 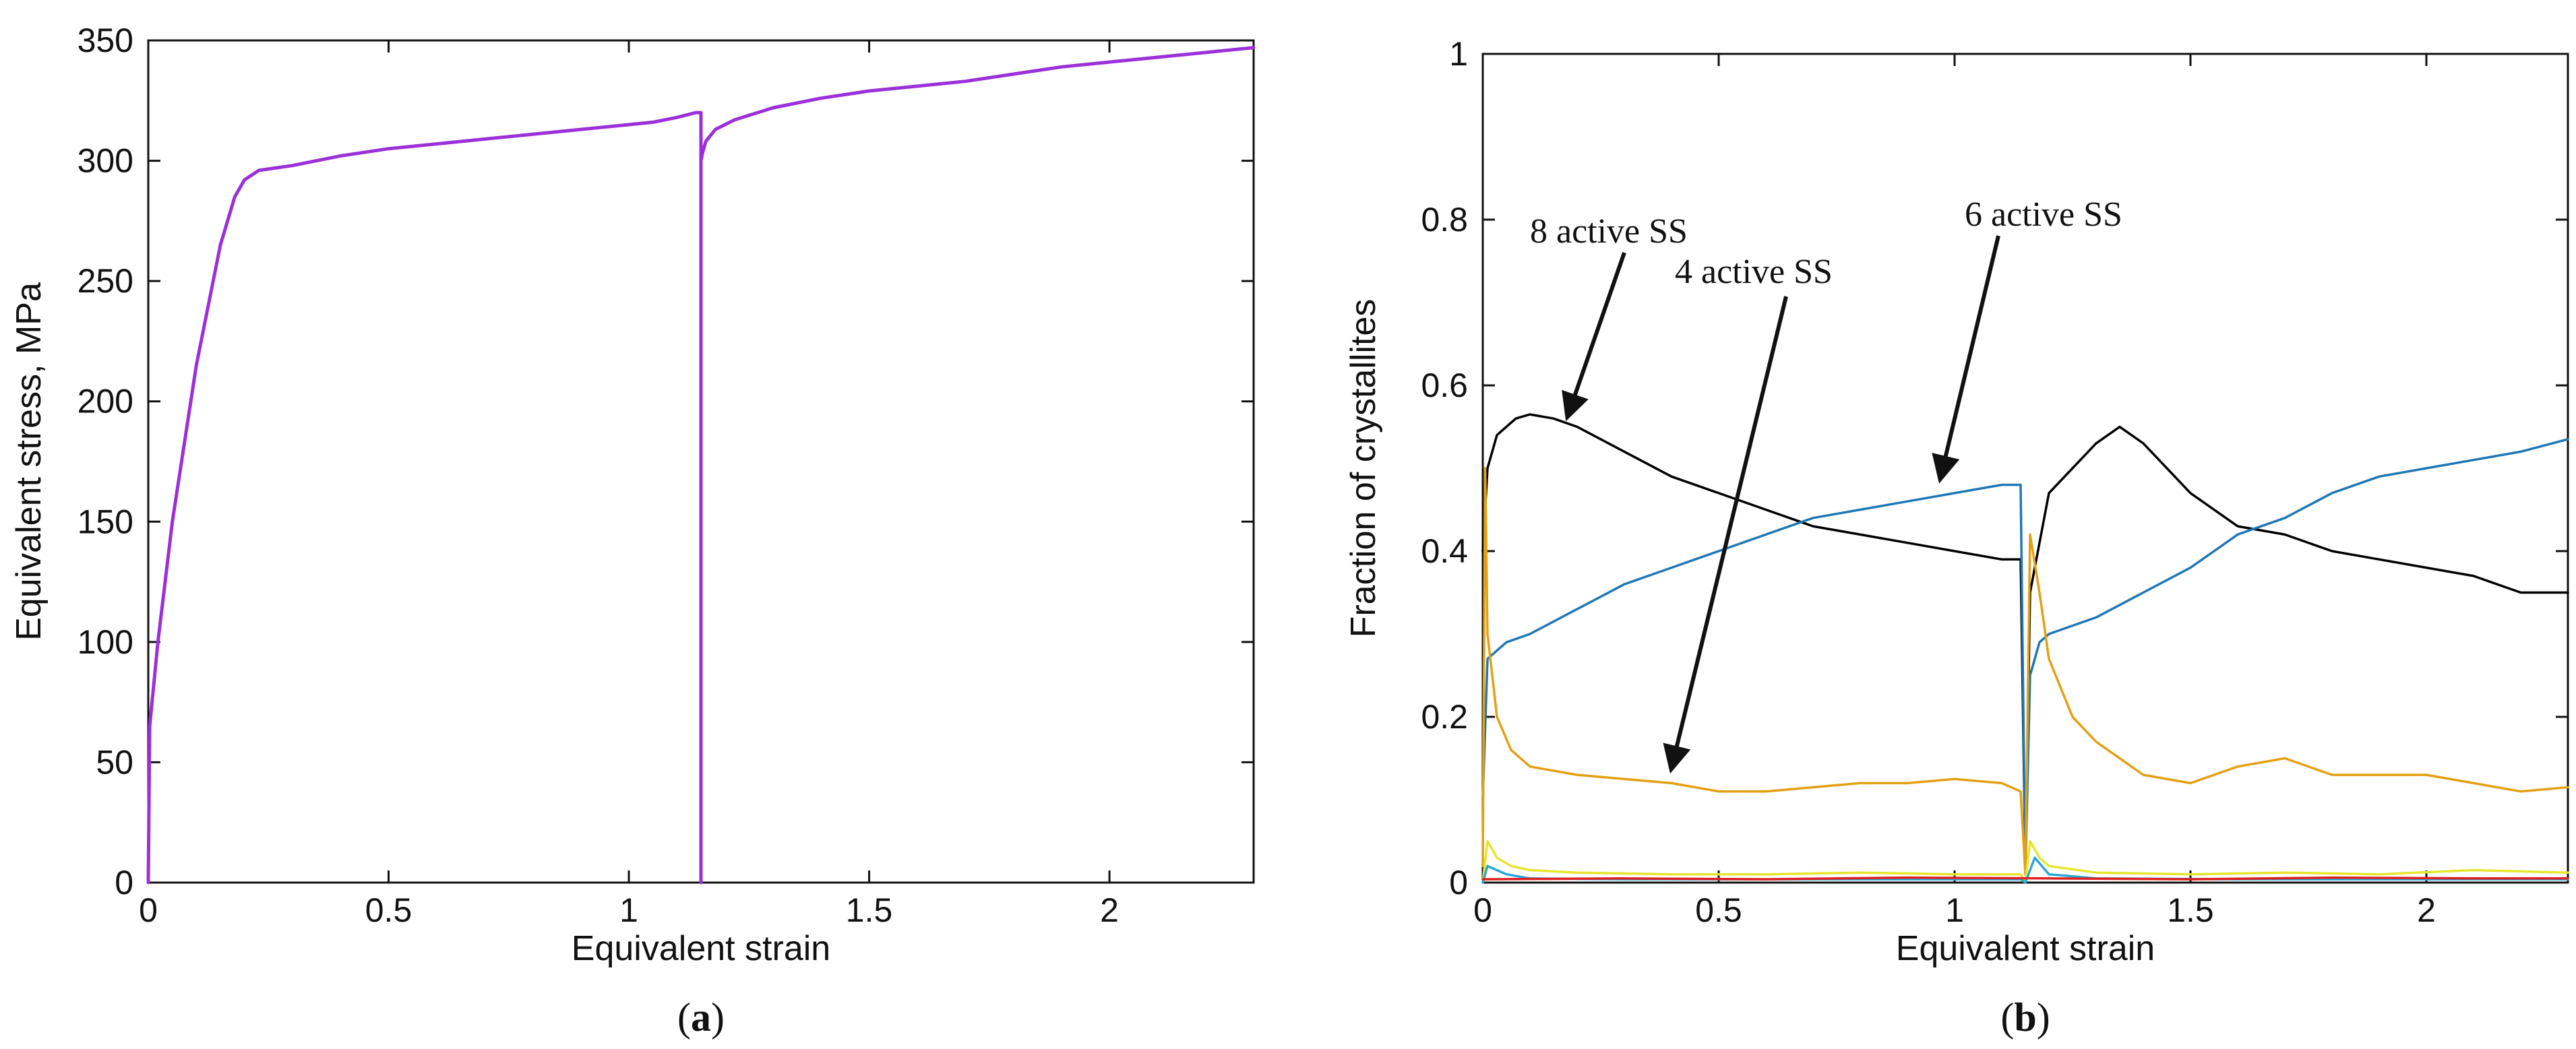 I want to click on panel-a-y-tick-label: 200, so click(x=106, y=401).